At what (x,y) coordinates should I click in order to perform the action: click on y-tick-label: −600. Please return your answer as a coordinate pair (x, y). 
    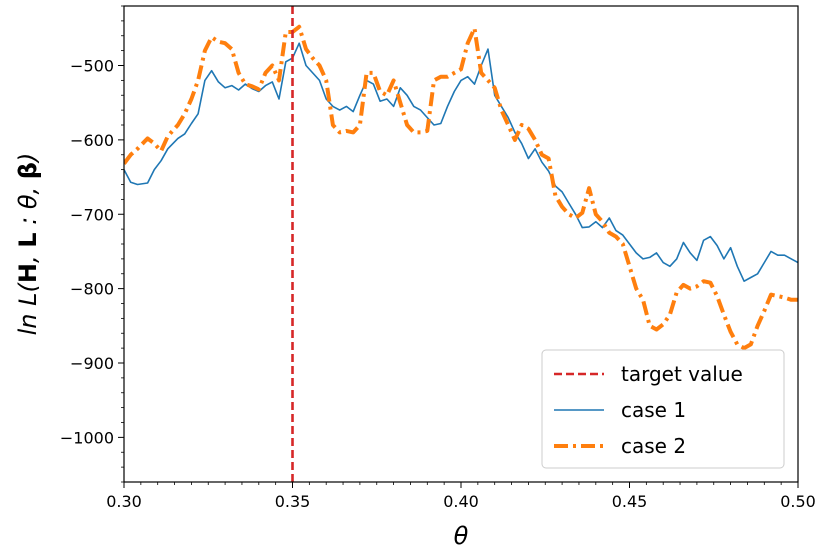
    Looking at the image, I should click on (92, 140).